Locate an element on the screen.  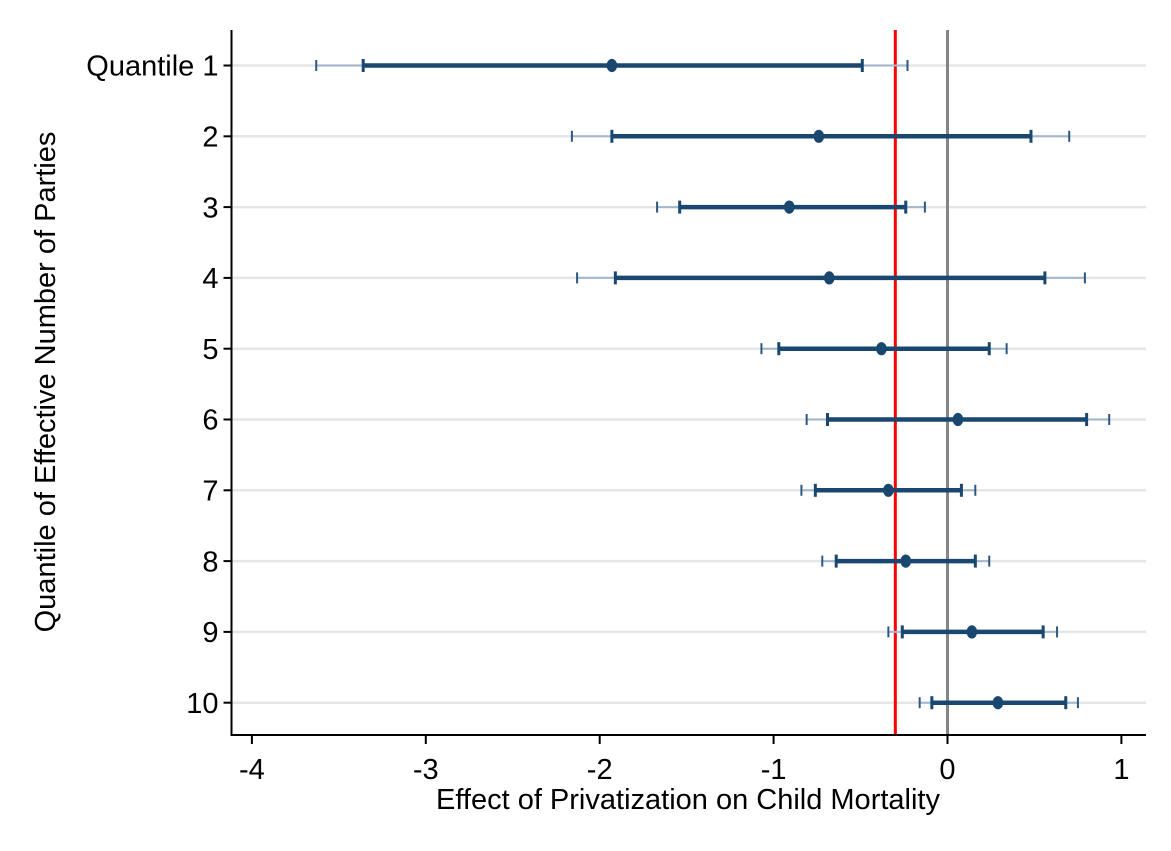
x-tick-label: -4 is located at coordinates (252, 770).